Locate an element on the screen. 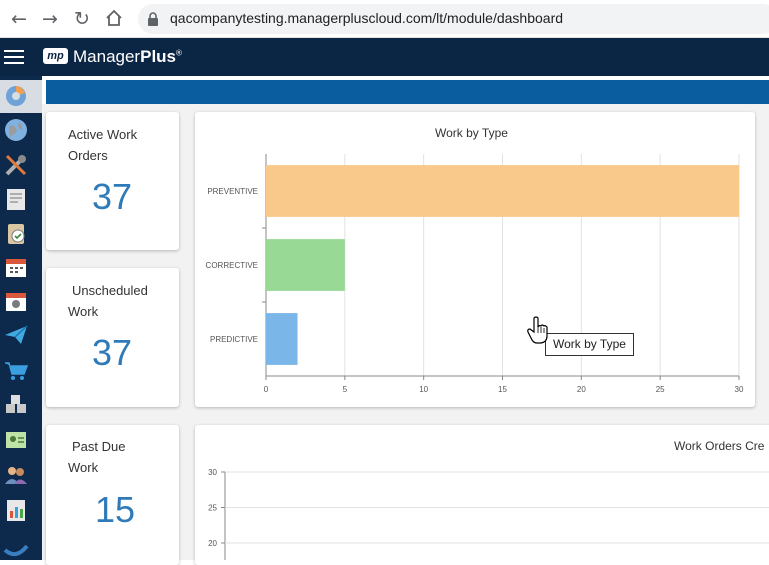  category-label: CORRECTIVE is located at coordinates (232, 265).